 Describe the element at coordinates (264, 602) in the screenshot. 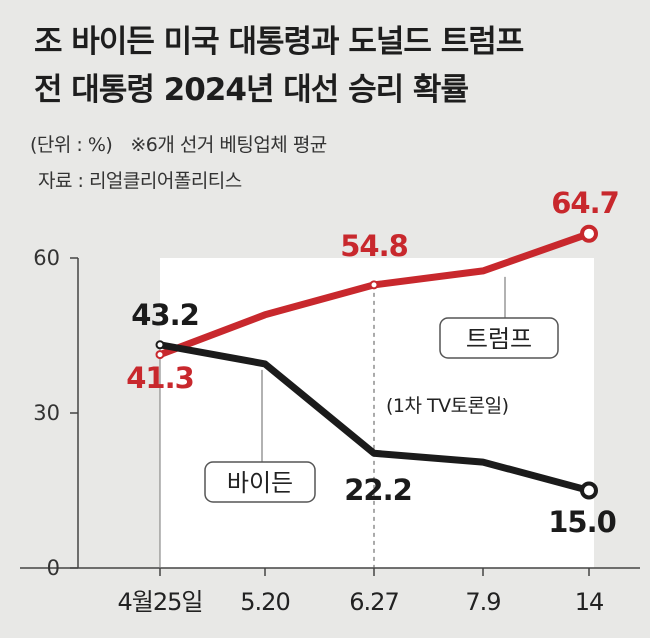

I see `x-tick-label-1: 5.20` at that location.